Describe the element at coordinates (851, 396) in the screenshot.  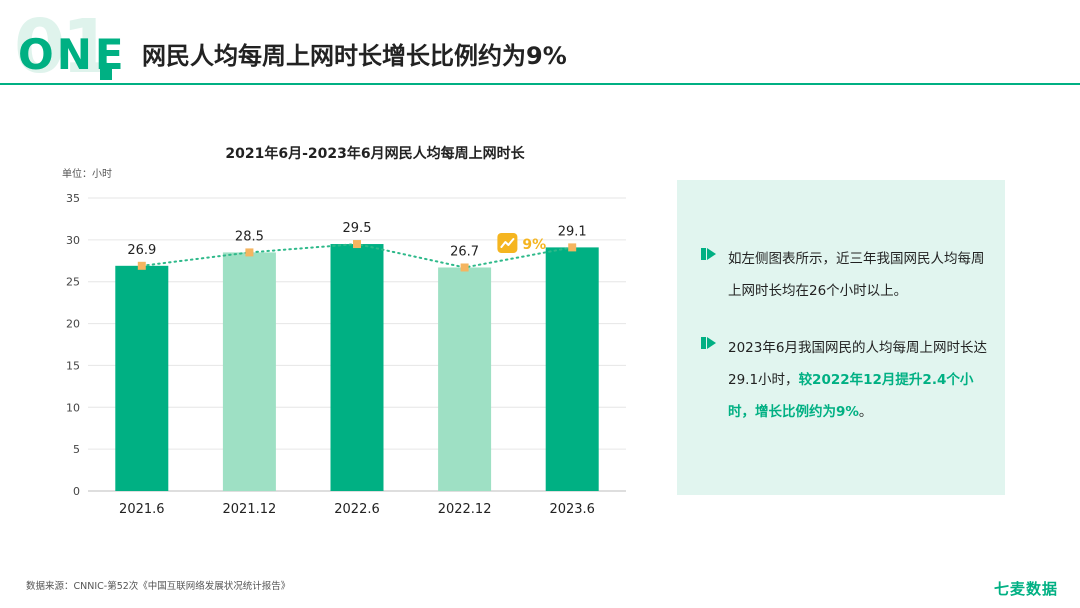
I see `bullet-text-highlight: 较2022年12月提升2.4个小时，增长比例约为9%` at that location.